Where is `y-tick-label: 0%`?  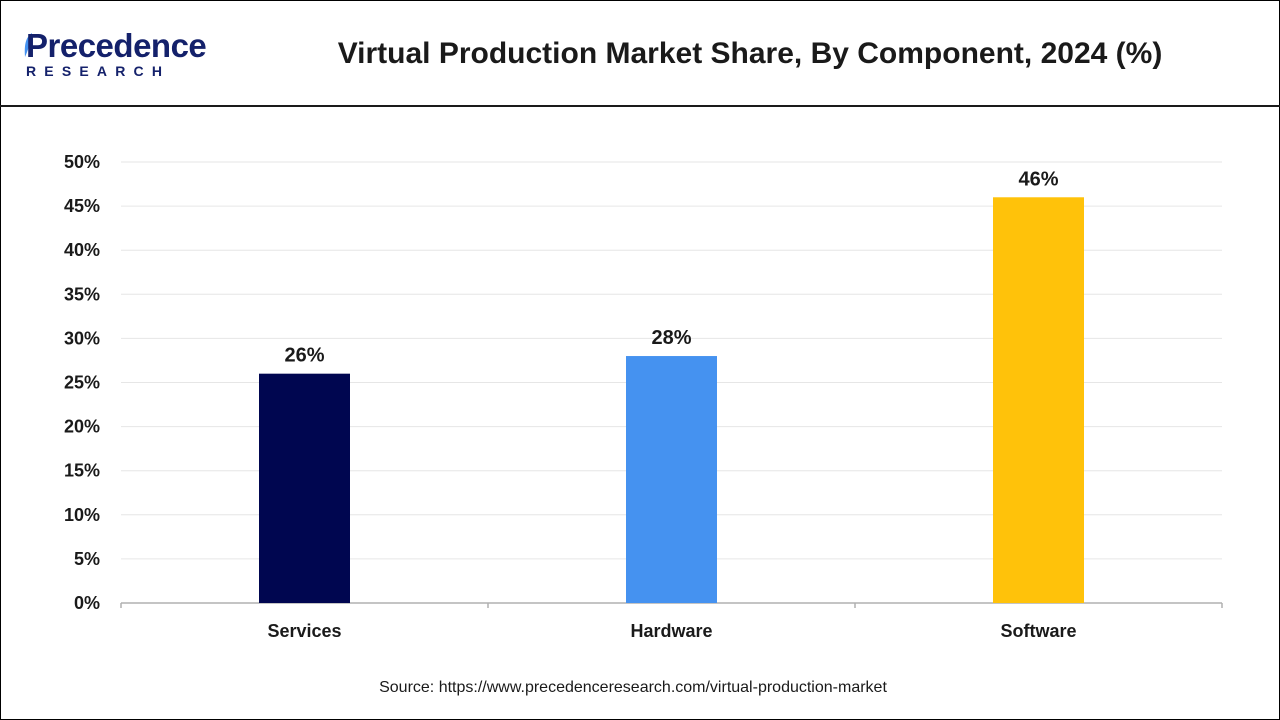 y-tick-label: 0% is located at coordinates (87, 603).